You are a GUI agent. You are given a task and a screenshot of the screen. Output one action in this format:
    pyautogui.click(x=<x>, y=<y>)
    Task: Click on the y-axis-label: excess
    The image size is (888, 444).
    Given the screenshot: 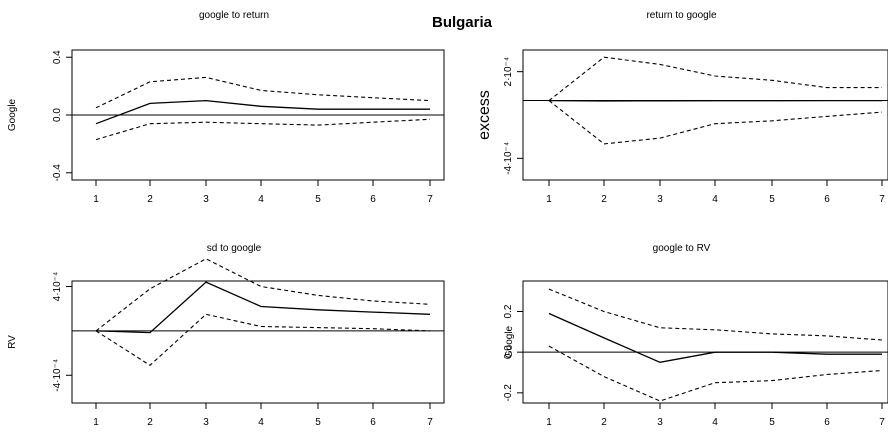 What is the action you would take?
    pyautogui.click(x=484, y=115)
    